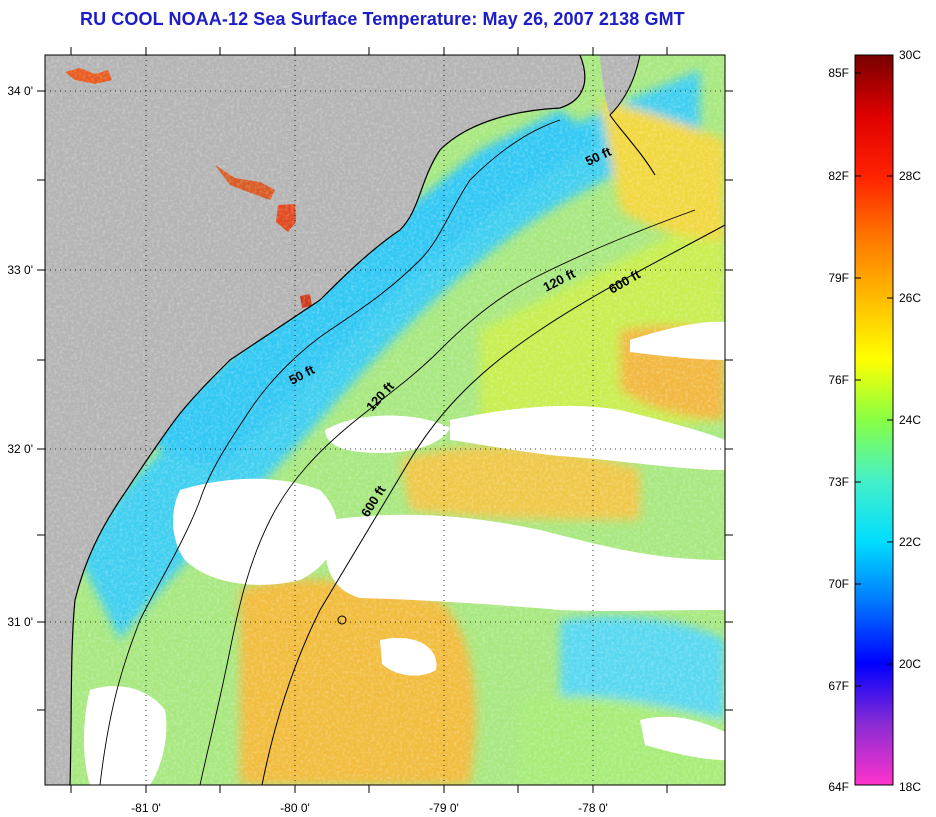 The image size is (936, 817). Describe the element at coordinates (838, 686) in the screenshot. I see `cb-f-67: 67F` at that location.